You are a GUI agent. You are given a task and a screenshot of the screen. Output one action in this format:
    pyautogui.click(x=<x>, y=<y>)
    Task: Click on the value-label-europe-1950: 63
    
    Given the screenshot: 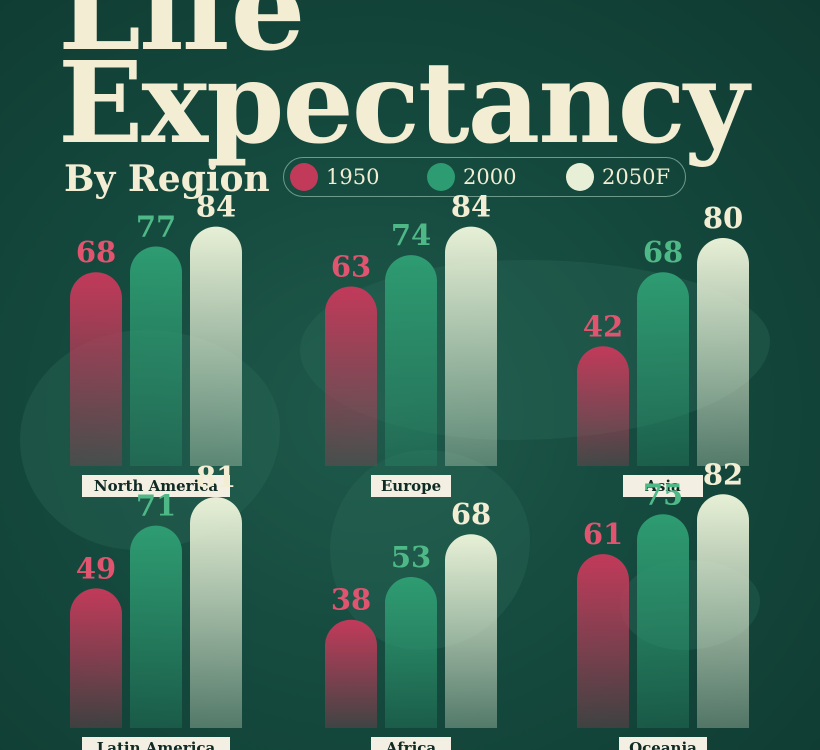 What is the action you would take?
    pyautogui.click(x=351, y=266)
    